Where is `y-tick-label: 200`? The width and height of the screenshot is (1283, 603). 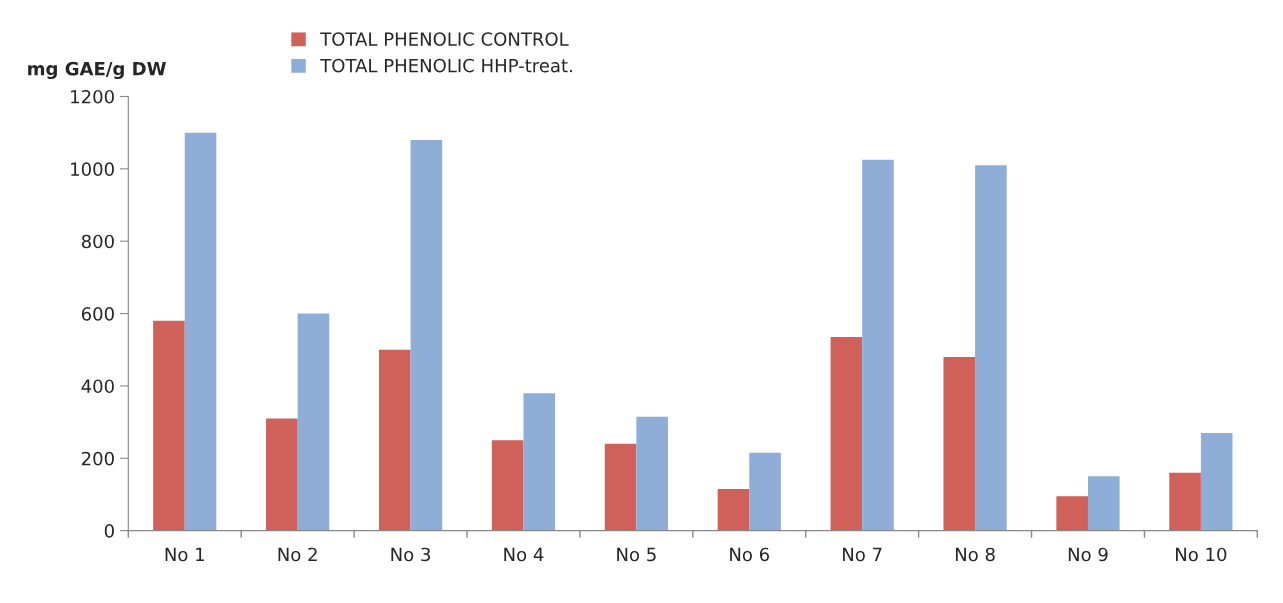 y-tick-label: 200 is located at coordinates (97, 458).